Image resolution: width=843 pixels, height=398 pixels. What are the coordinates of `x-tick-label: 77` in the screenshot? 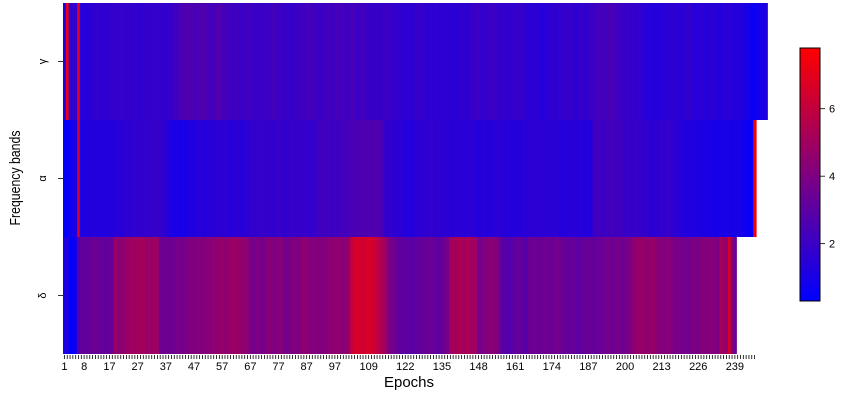 It's located at (278, 367).